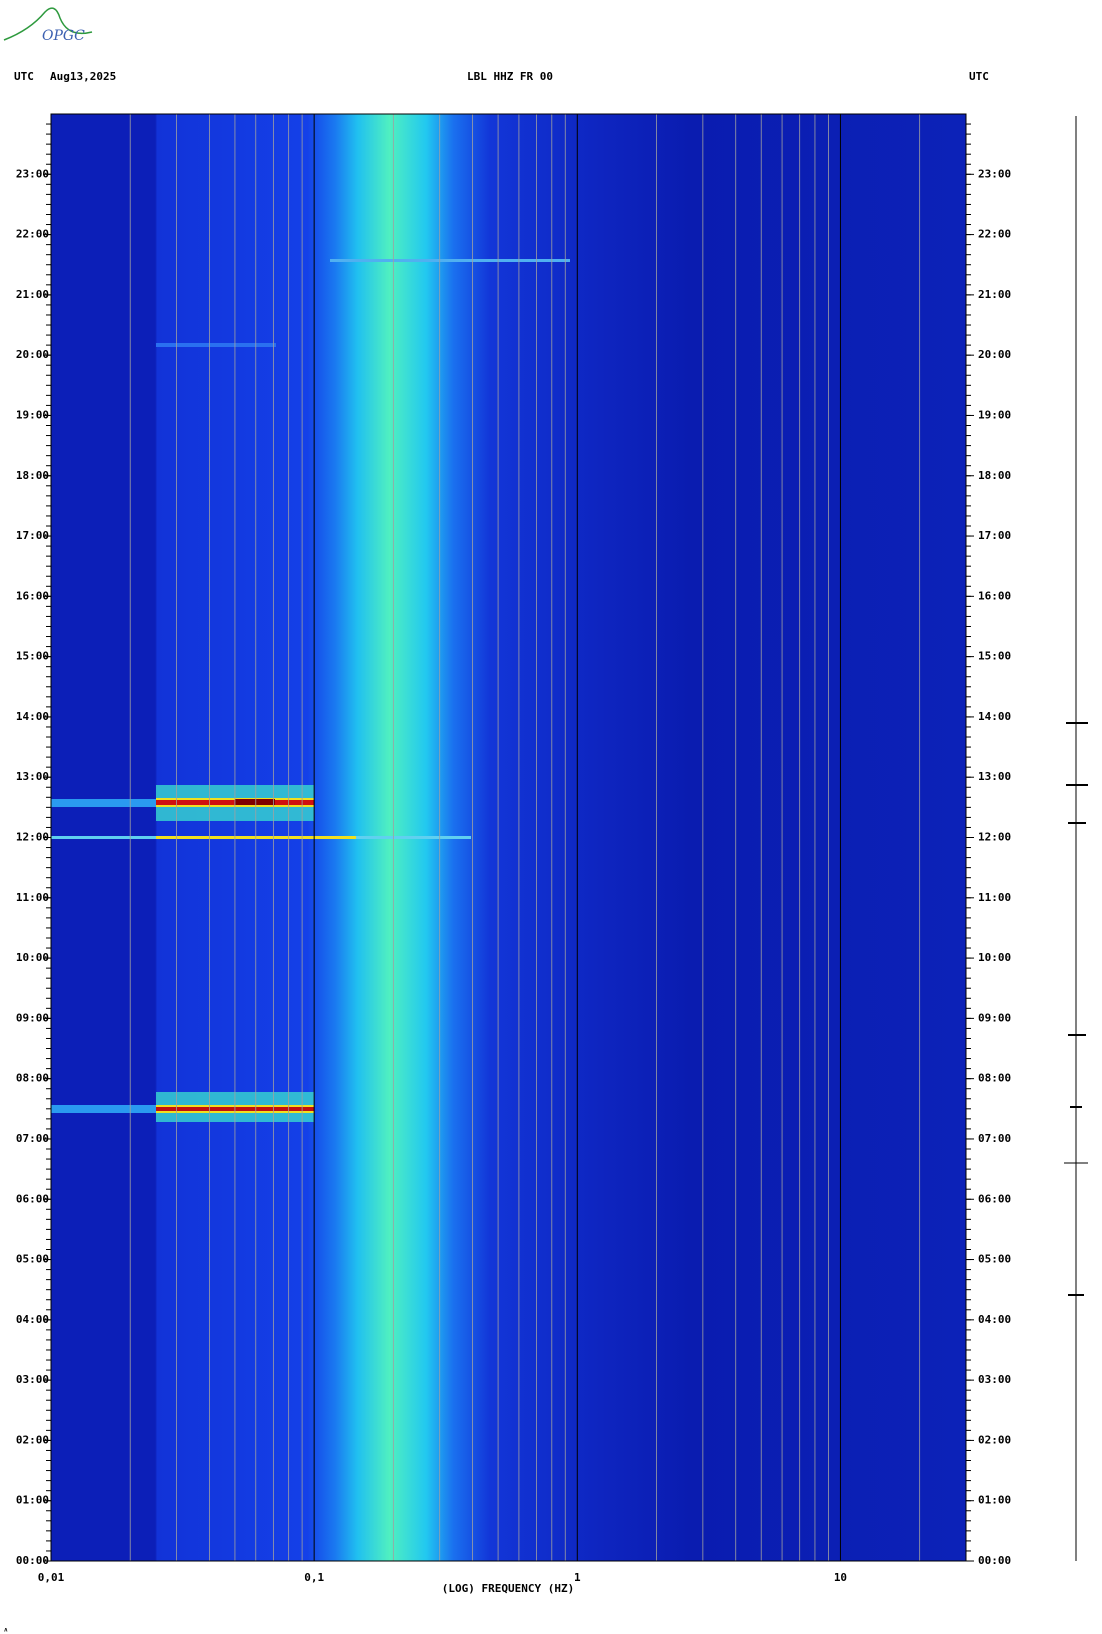 This screenshot has height=1634, width=1102. I want to click on x-axis-label: (LOG) FREQUENCY (HZ), so click(508, 1588).